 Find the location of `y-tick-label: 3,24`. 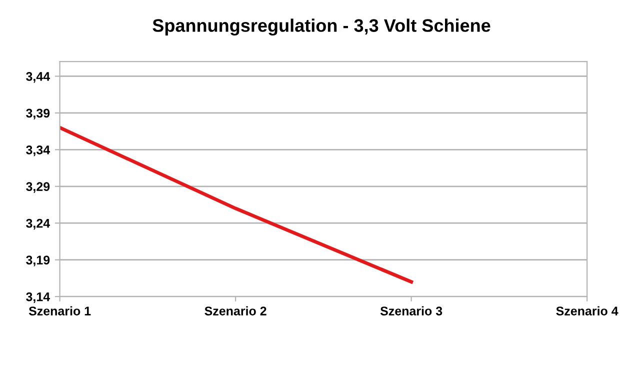

y-tick-label: 3,24 is located at coordinates (38, 224).